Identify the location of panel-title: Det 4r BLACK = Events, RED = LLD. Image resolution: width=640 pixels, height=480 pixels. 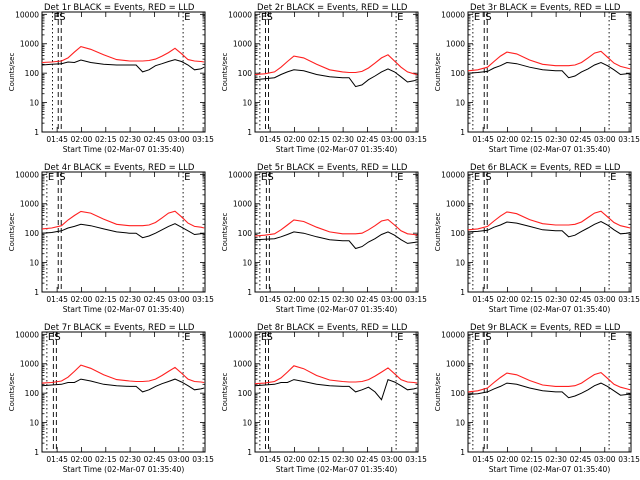
(119, 168).